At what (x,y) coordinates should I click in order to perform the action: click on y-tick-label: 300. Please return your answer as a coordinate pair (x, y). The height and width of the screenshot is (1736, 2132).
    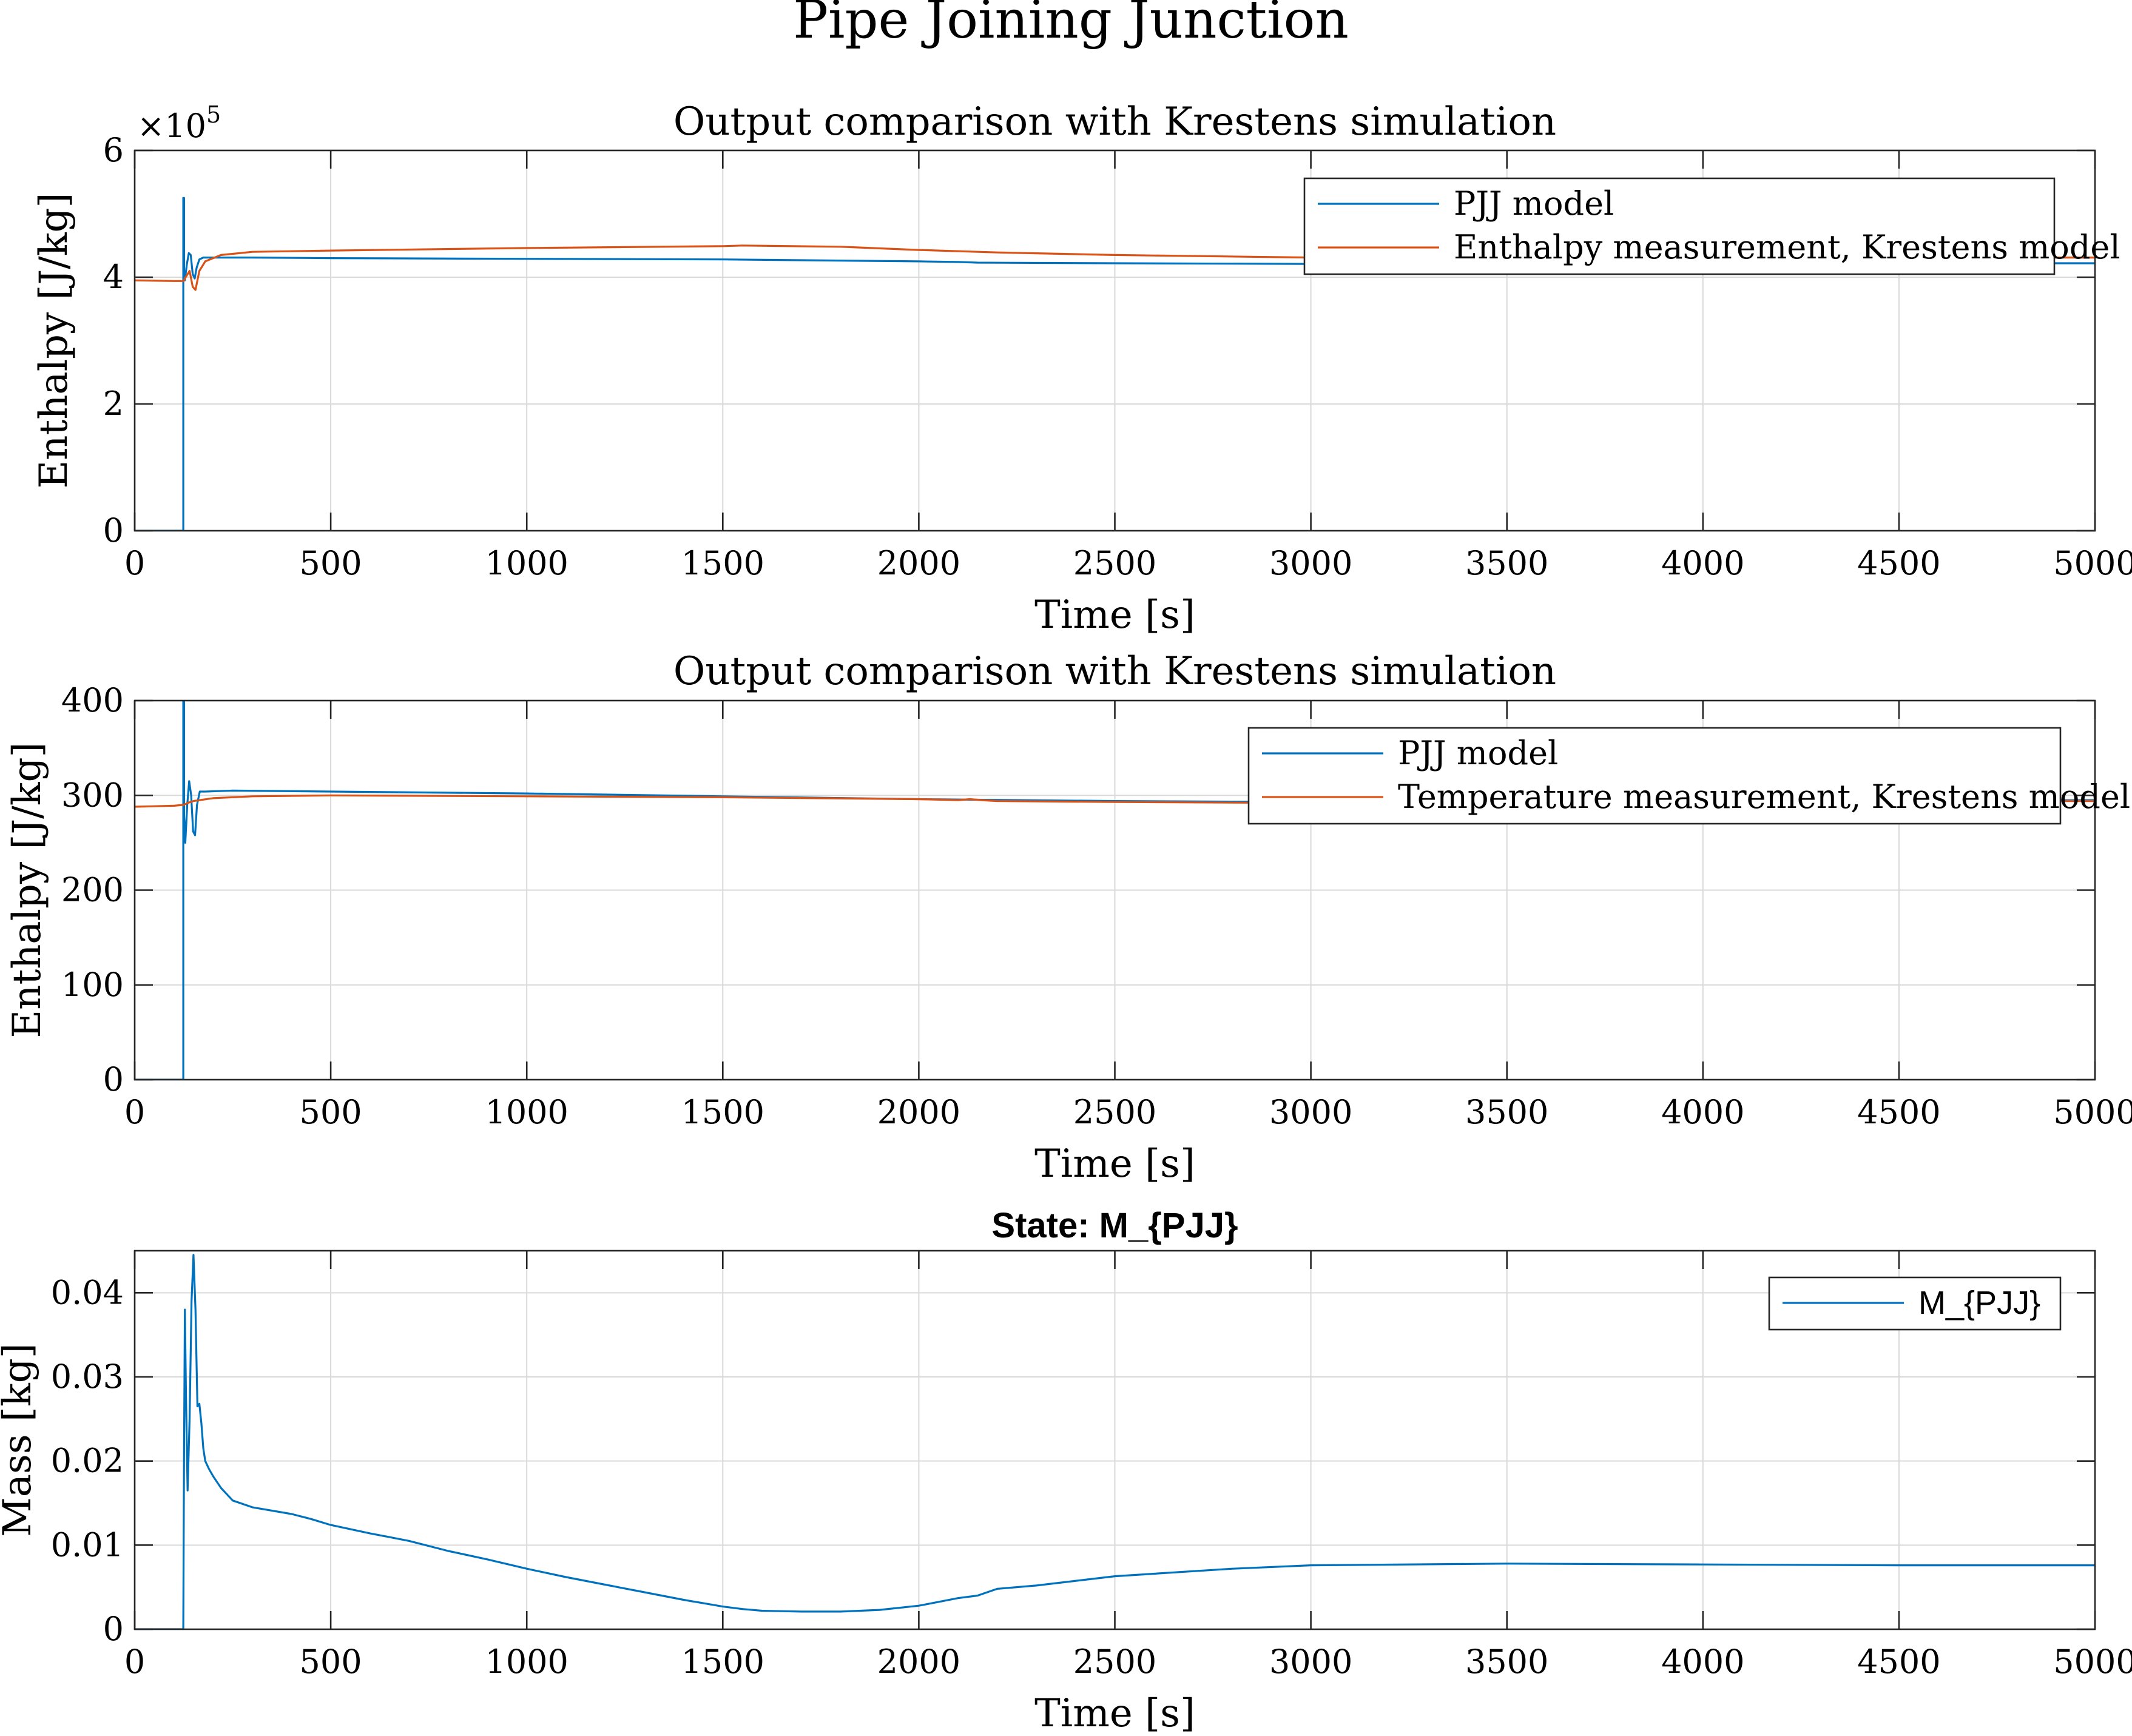
    Looking at the image, I should click on (92, 795).